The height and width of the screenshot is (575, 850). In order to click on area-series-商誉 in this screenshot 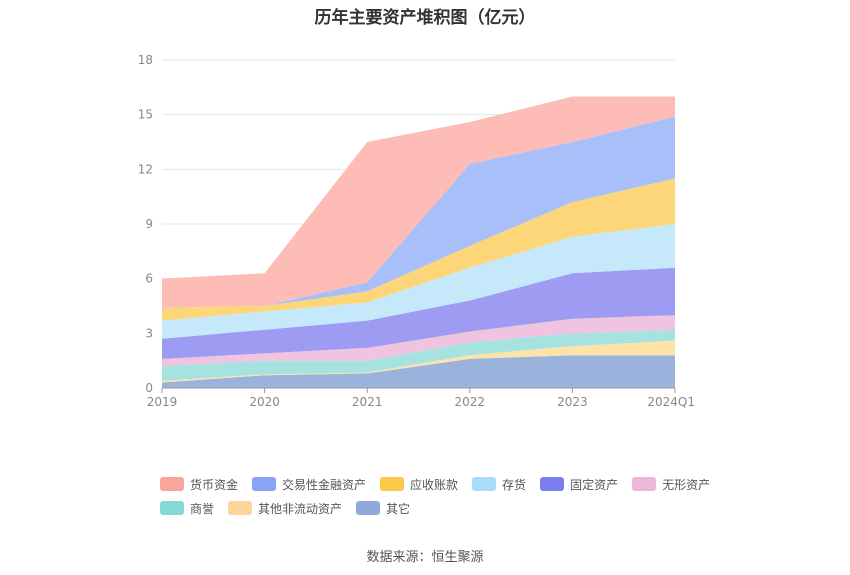, I will do `click(418, 355)`.